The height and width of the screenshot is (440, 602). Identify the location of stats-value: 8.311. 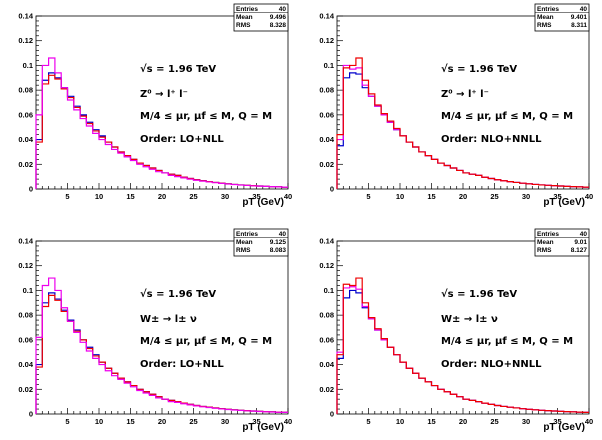
(579, 25).